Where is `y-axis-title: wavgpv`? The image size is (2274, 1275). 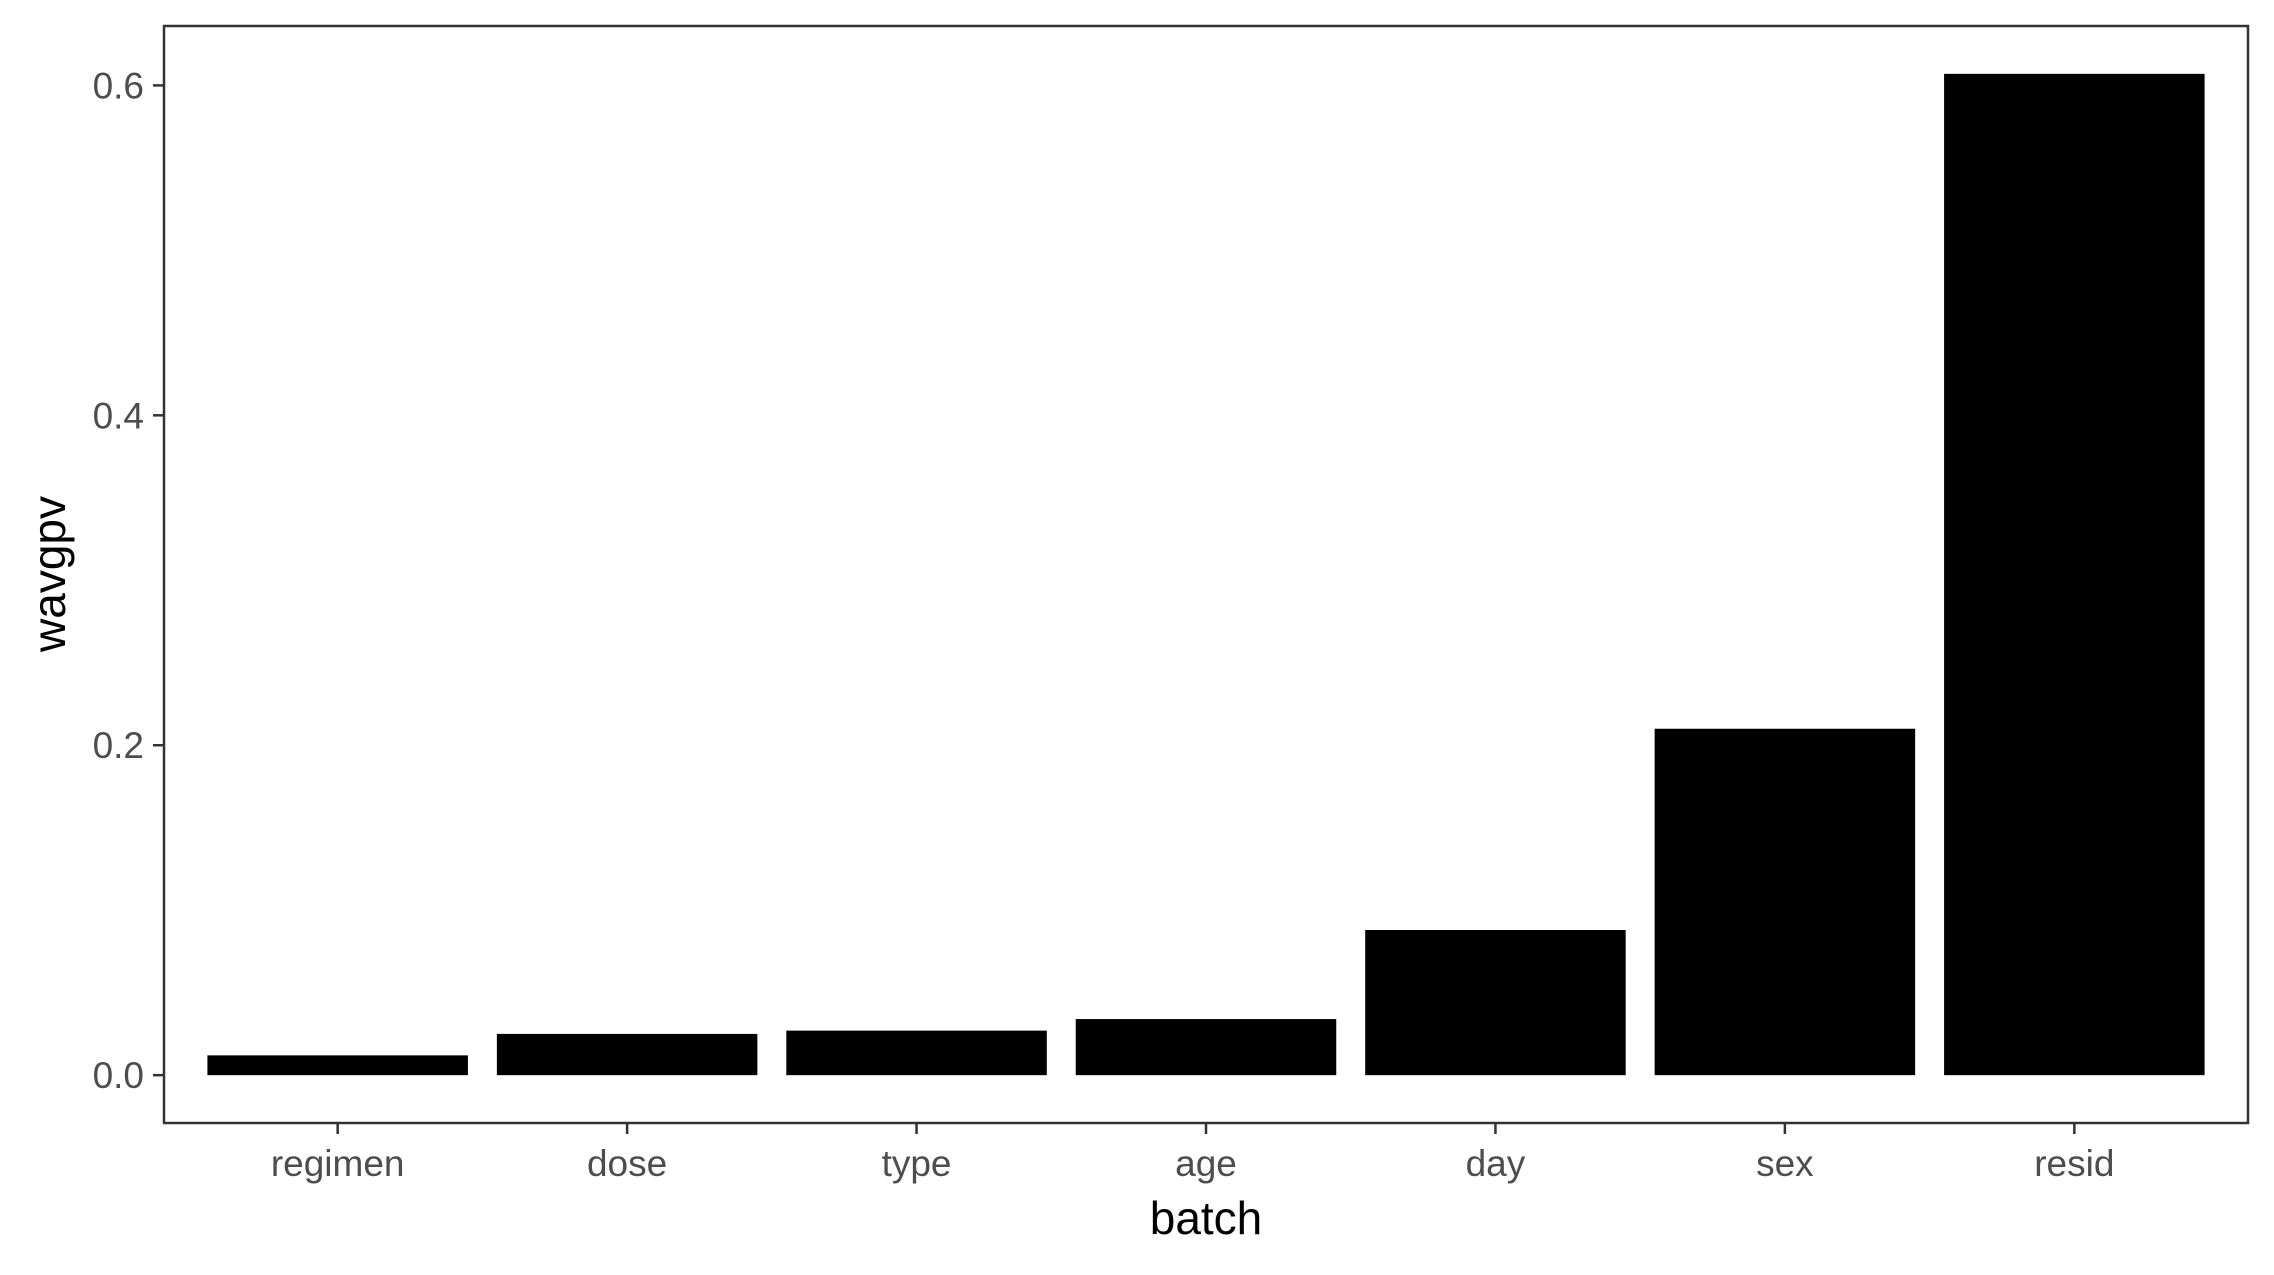 y-axis-title: wavgpv is located at coordinates (49, 574).